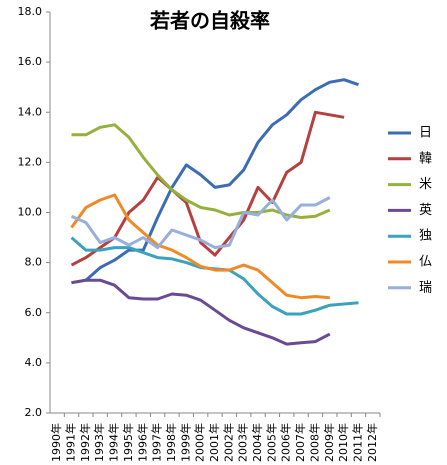 Image resolution: width=447 pixels, height=465 pixels. What do you see at coordinates (157, 442) in the screenshot?
I see `x-tick-label: 1997年` at bounding box center [157, 442].